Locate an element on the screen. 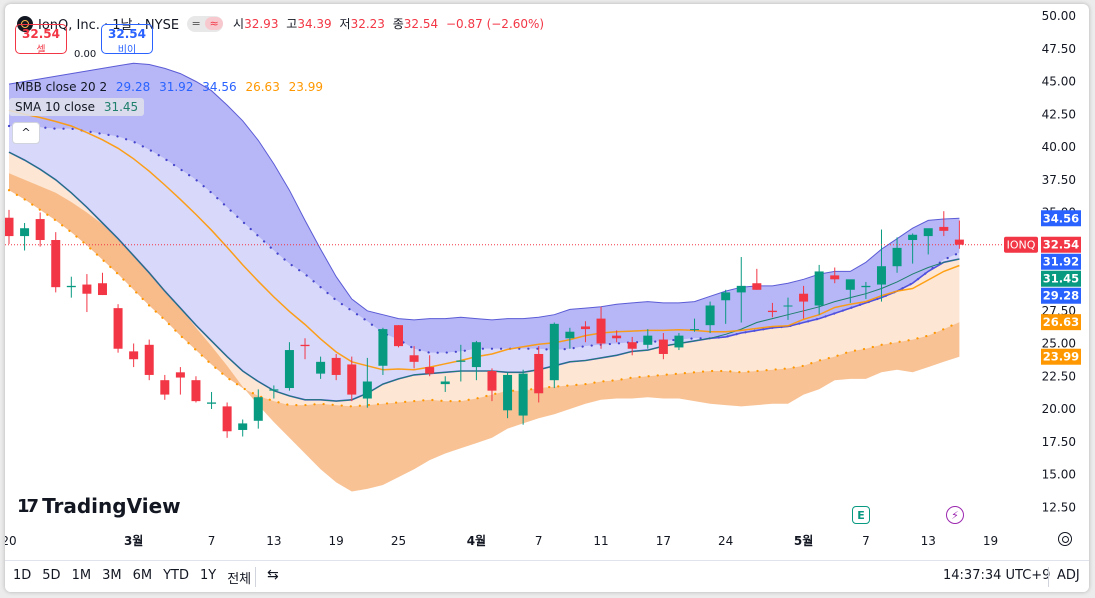  symbol-title: IonQ, Inc. · 1날 · NYSE is located at coordinates (109, 25).